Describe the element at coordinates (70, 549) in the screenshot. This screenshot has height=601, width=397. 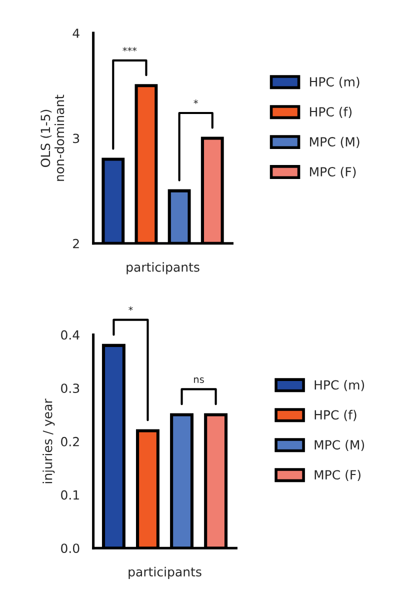
I see `y-tick-label: 0.0` at that location.